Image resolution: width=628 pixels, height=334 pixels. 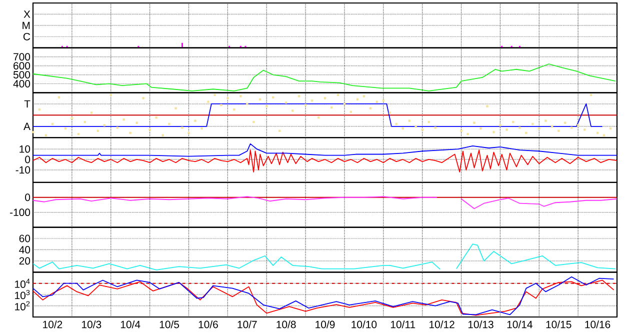 What do you see at coordinates (22, 295) in the screenshot?
I see `y-tick-label: 10$^{3}$` at bounding box center [22, 295].